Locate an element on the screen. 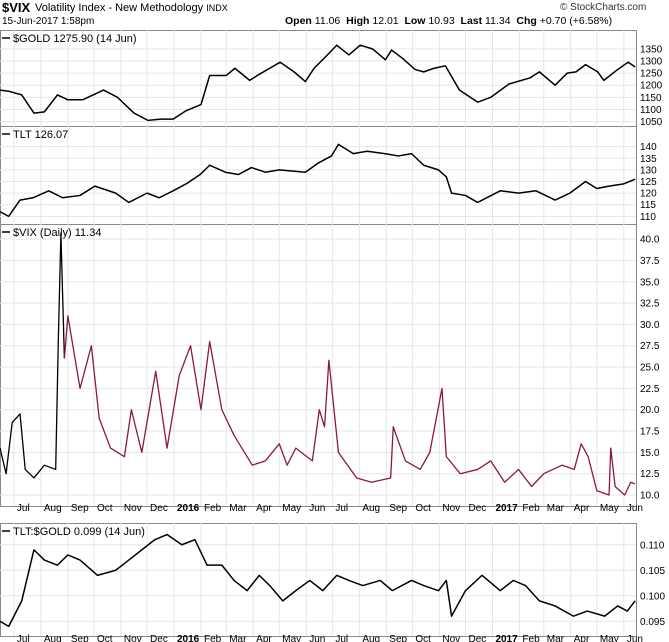 Image resolution: width=669 pixels, height=642 pixels. y-tick-label: 0.095 is located at coordinates (652, 622).